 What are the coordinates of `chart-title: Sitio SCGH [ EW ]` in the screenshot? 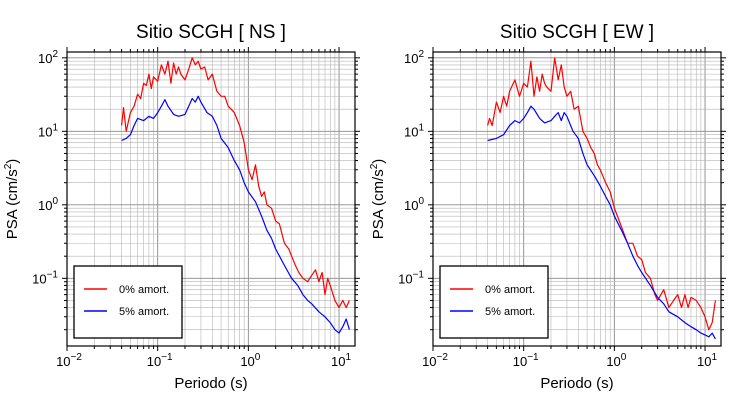 It's located at (577, 32).